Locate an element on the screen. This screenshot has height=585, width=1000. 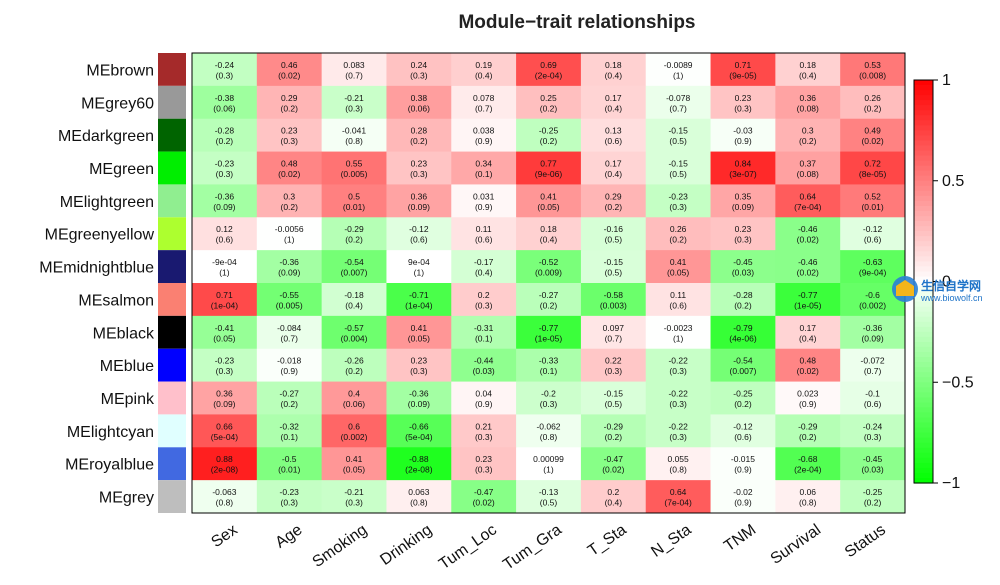
legend-tick-label: 1 is located at coordinates (946, 80).